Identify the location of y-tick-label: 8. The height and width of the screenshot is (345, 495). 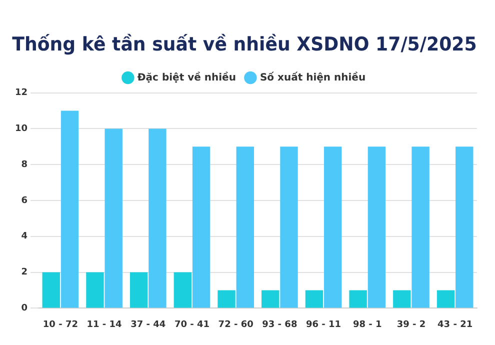
(24, 165).